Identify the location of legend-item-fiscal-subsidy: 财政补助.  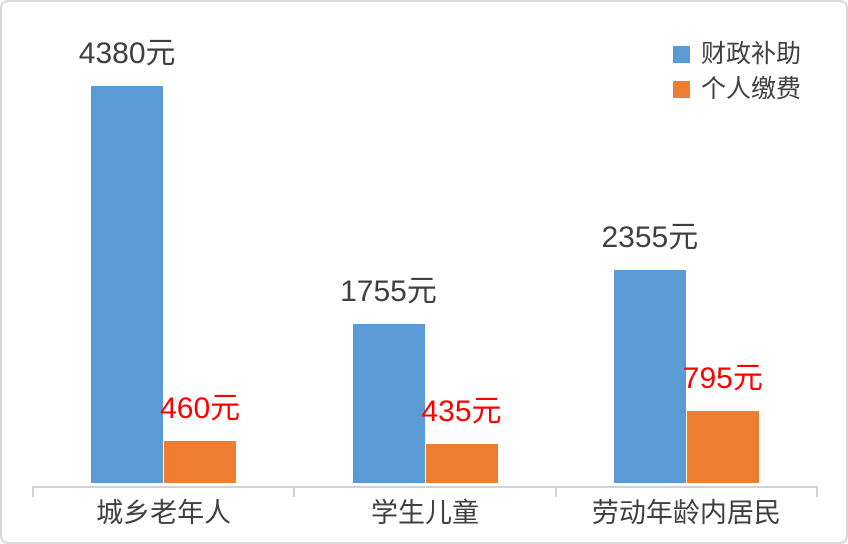
(737, 54).